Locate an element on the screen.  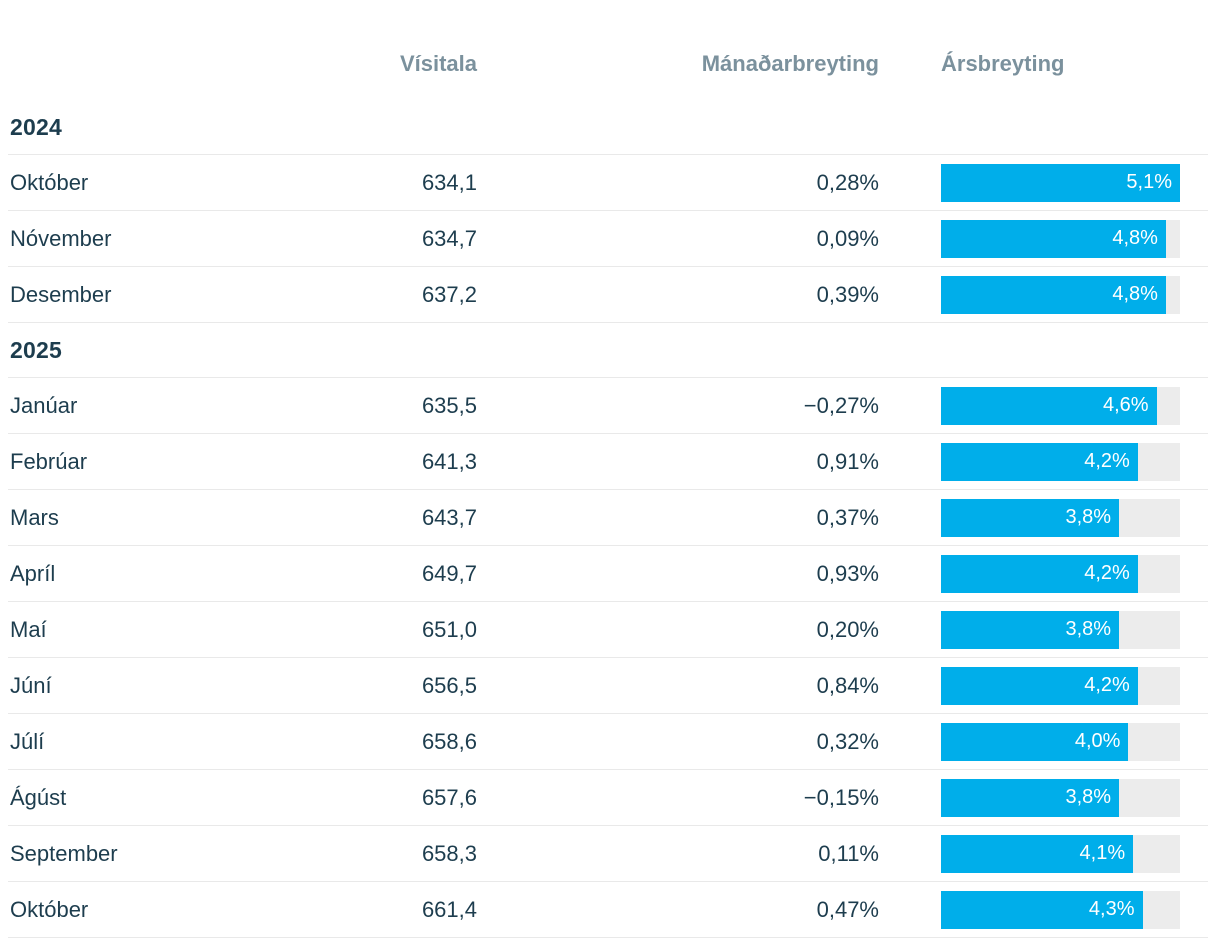
manadarbreyting-cell: 0,28% is located at coordinates (847, 182).